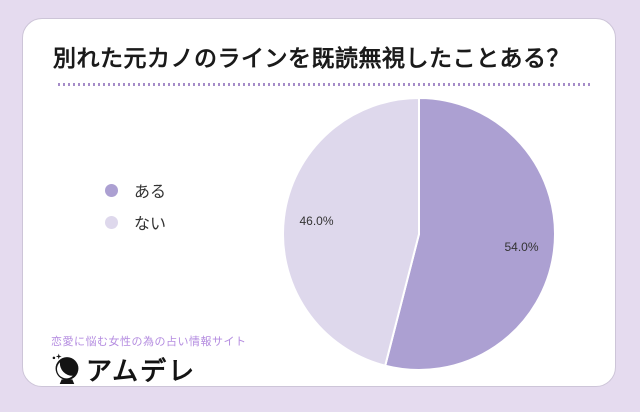  What do you see at coordinates (351, 232) in the screenshot?
I see `pie-slice` at bounding box center [351, 232].